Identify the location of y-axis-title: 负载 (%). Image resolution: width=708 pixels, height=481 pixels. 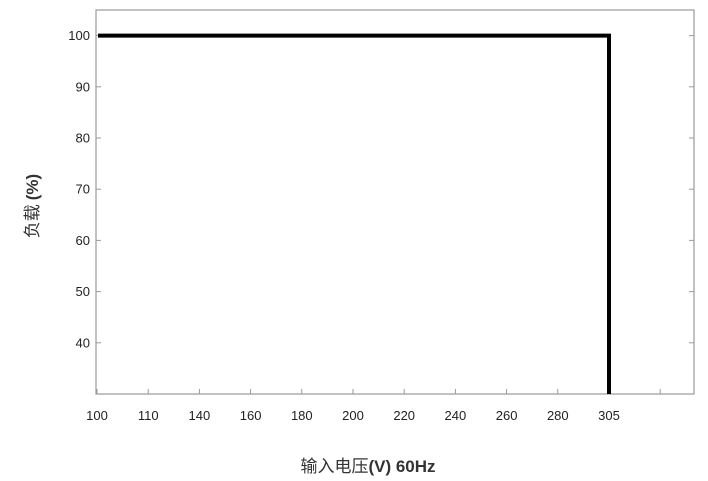
(33, 206).